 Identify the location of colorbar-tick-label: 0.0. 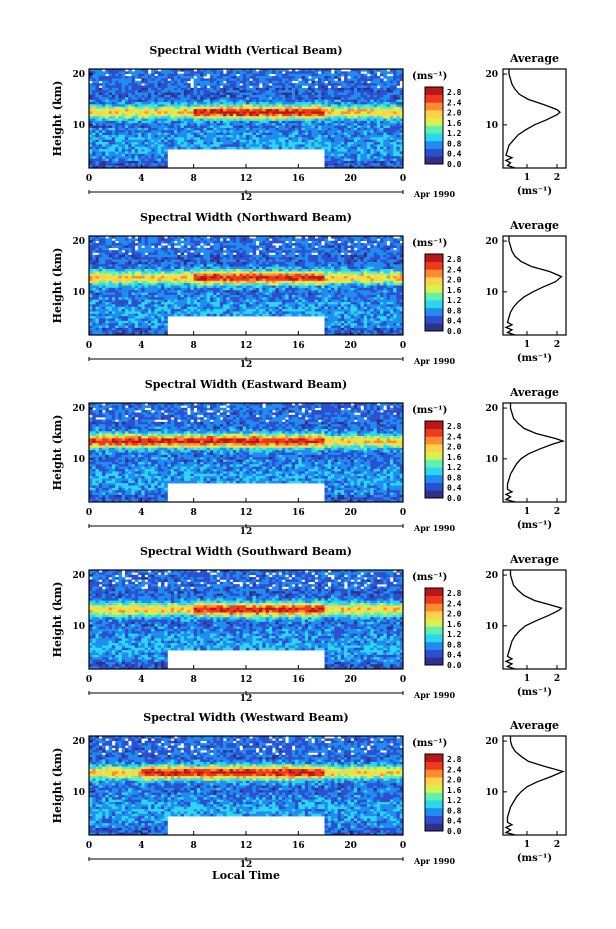
(454, 831).